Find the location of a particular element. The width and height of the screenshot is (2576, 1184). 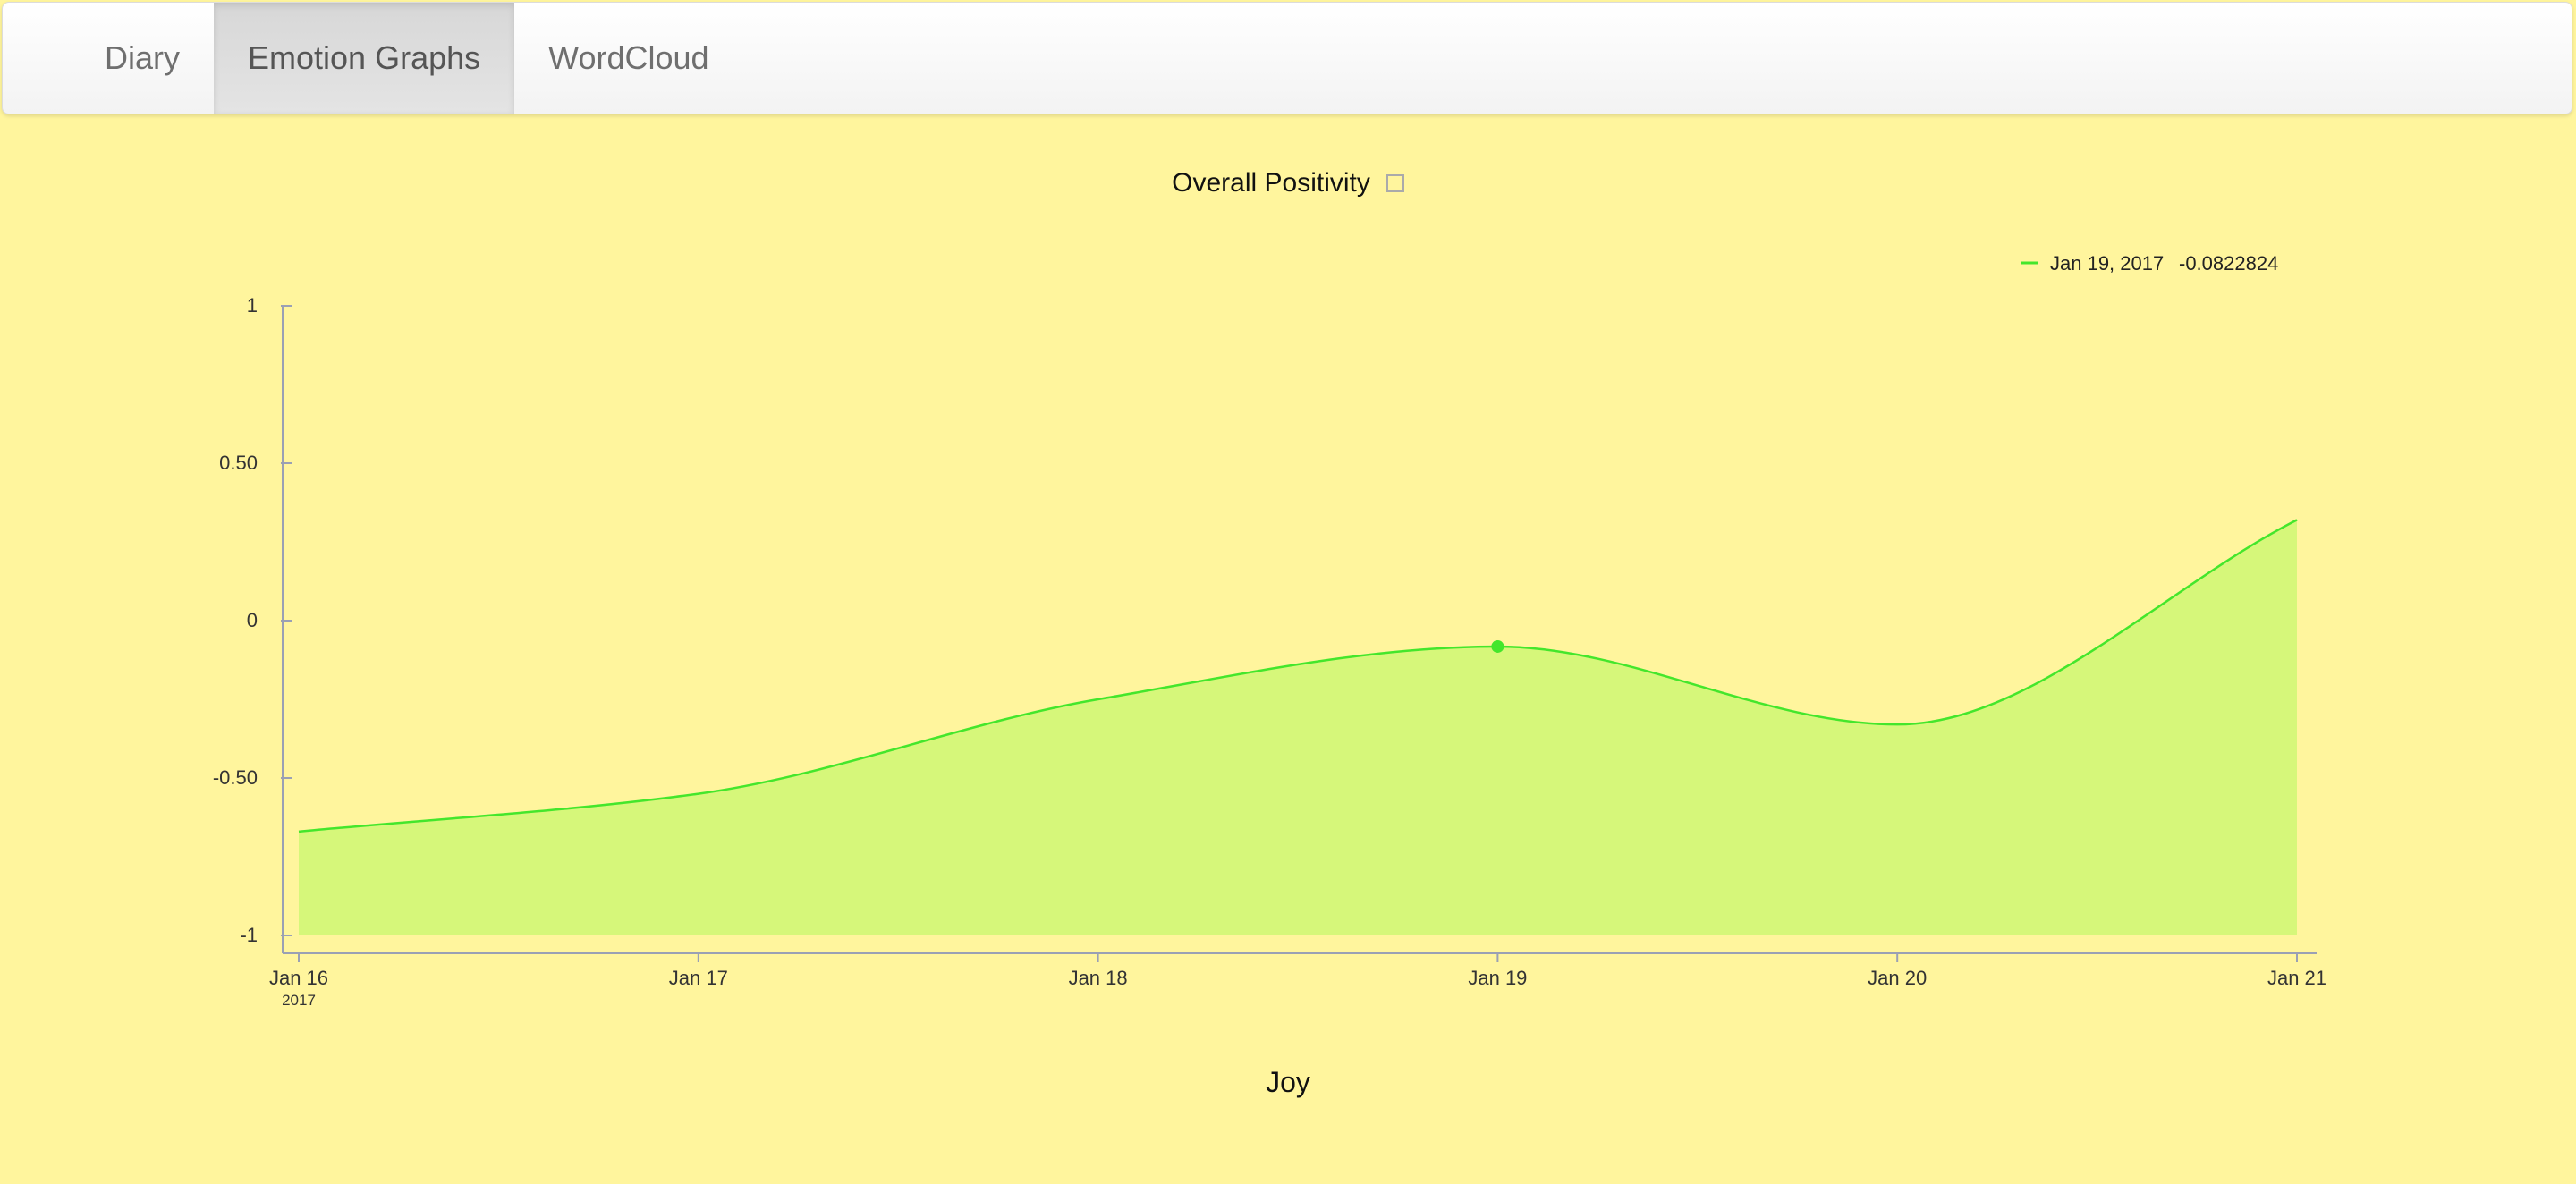

x-tick-year-label: 2017 is located at coordinates (299, 1000).